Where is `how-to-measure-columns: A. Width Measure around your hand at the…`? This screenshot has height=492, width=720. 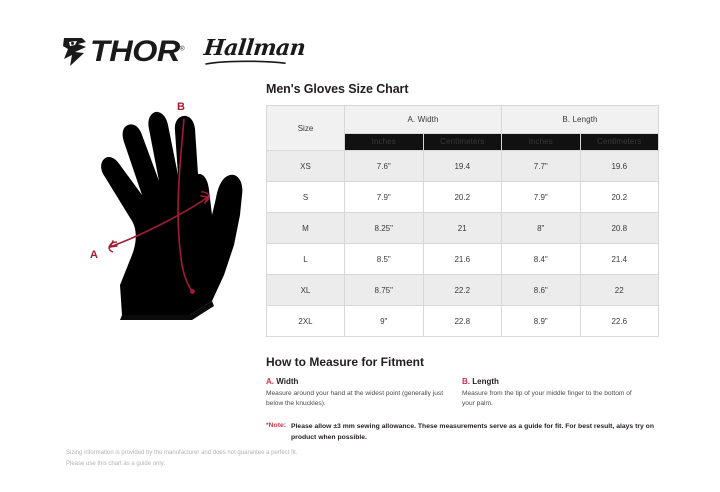 how-to-measure-columns: A. Width Measure around your hand at the… is located at coordinates (462, 393).